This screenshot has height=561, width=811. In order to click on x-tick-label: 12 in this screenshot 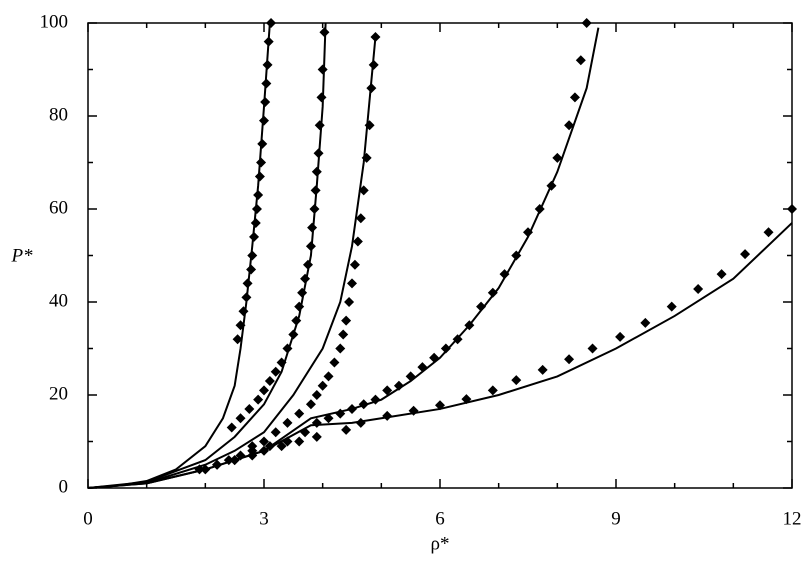, I will do `click(792, 518)`.